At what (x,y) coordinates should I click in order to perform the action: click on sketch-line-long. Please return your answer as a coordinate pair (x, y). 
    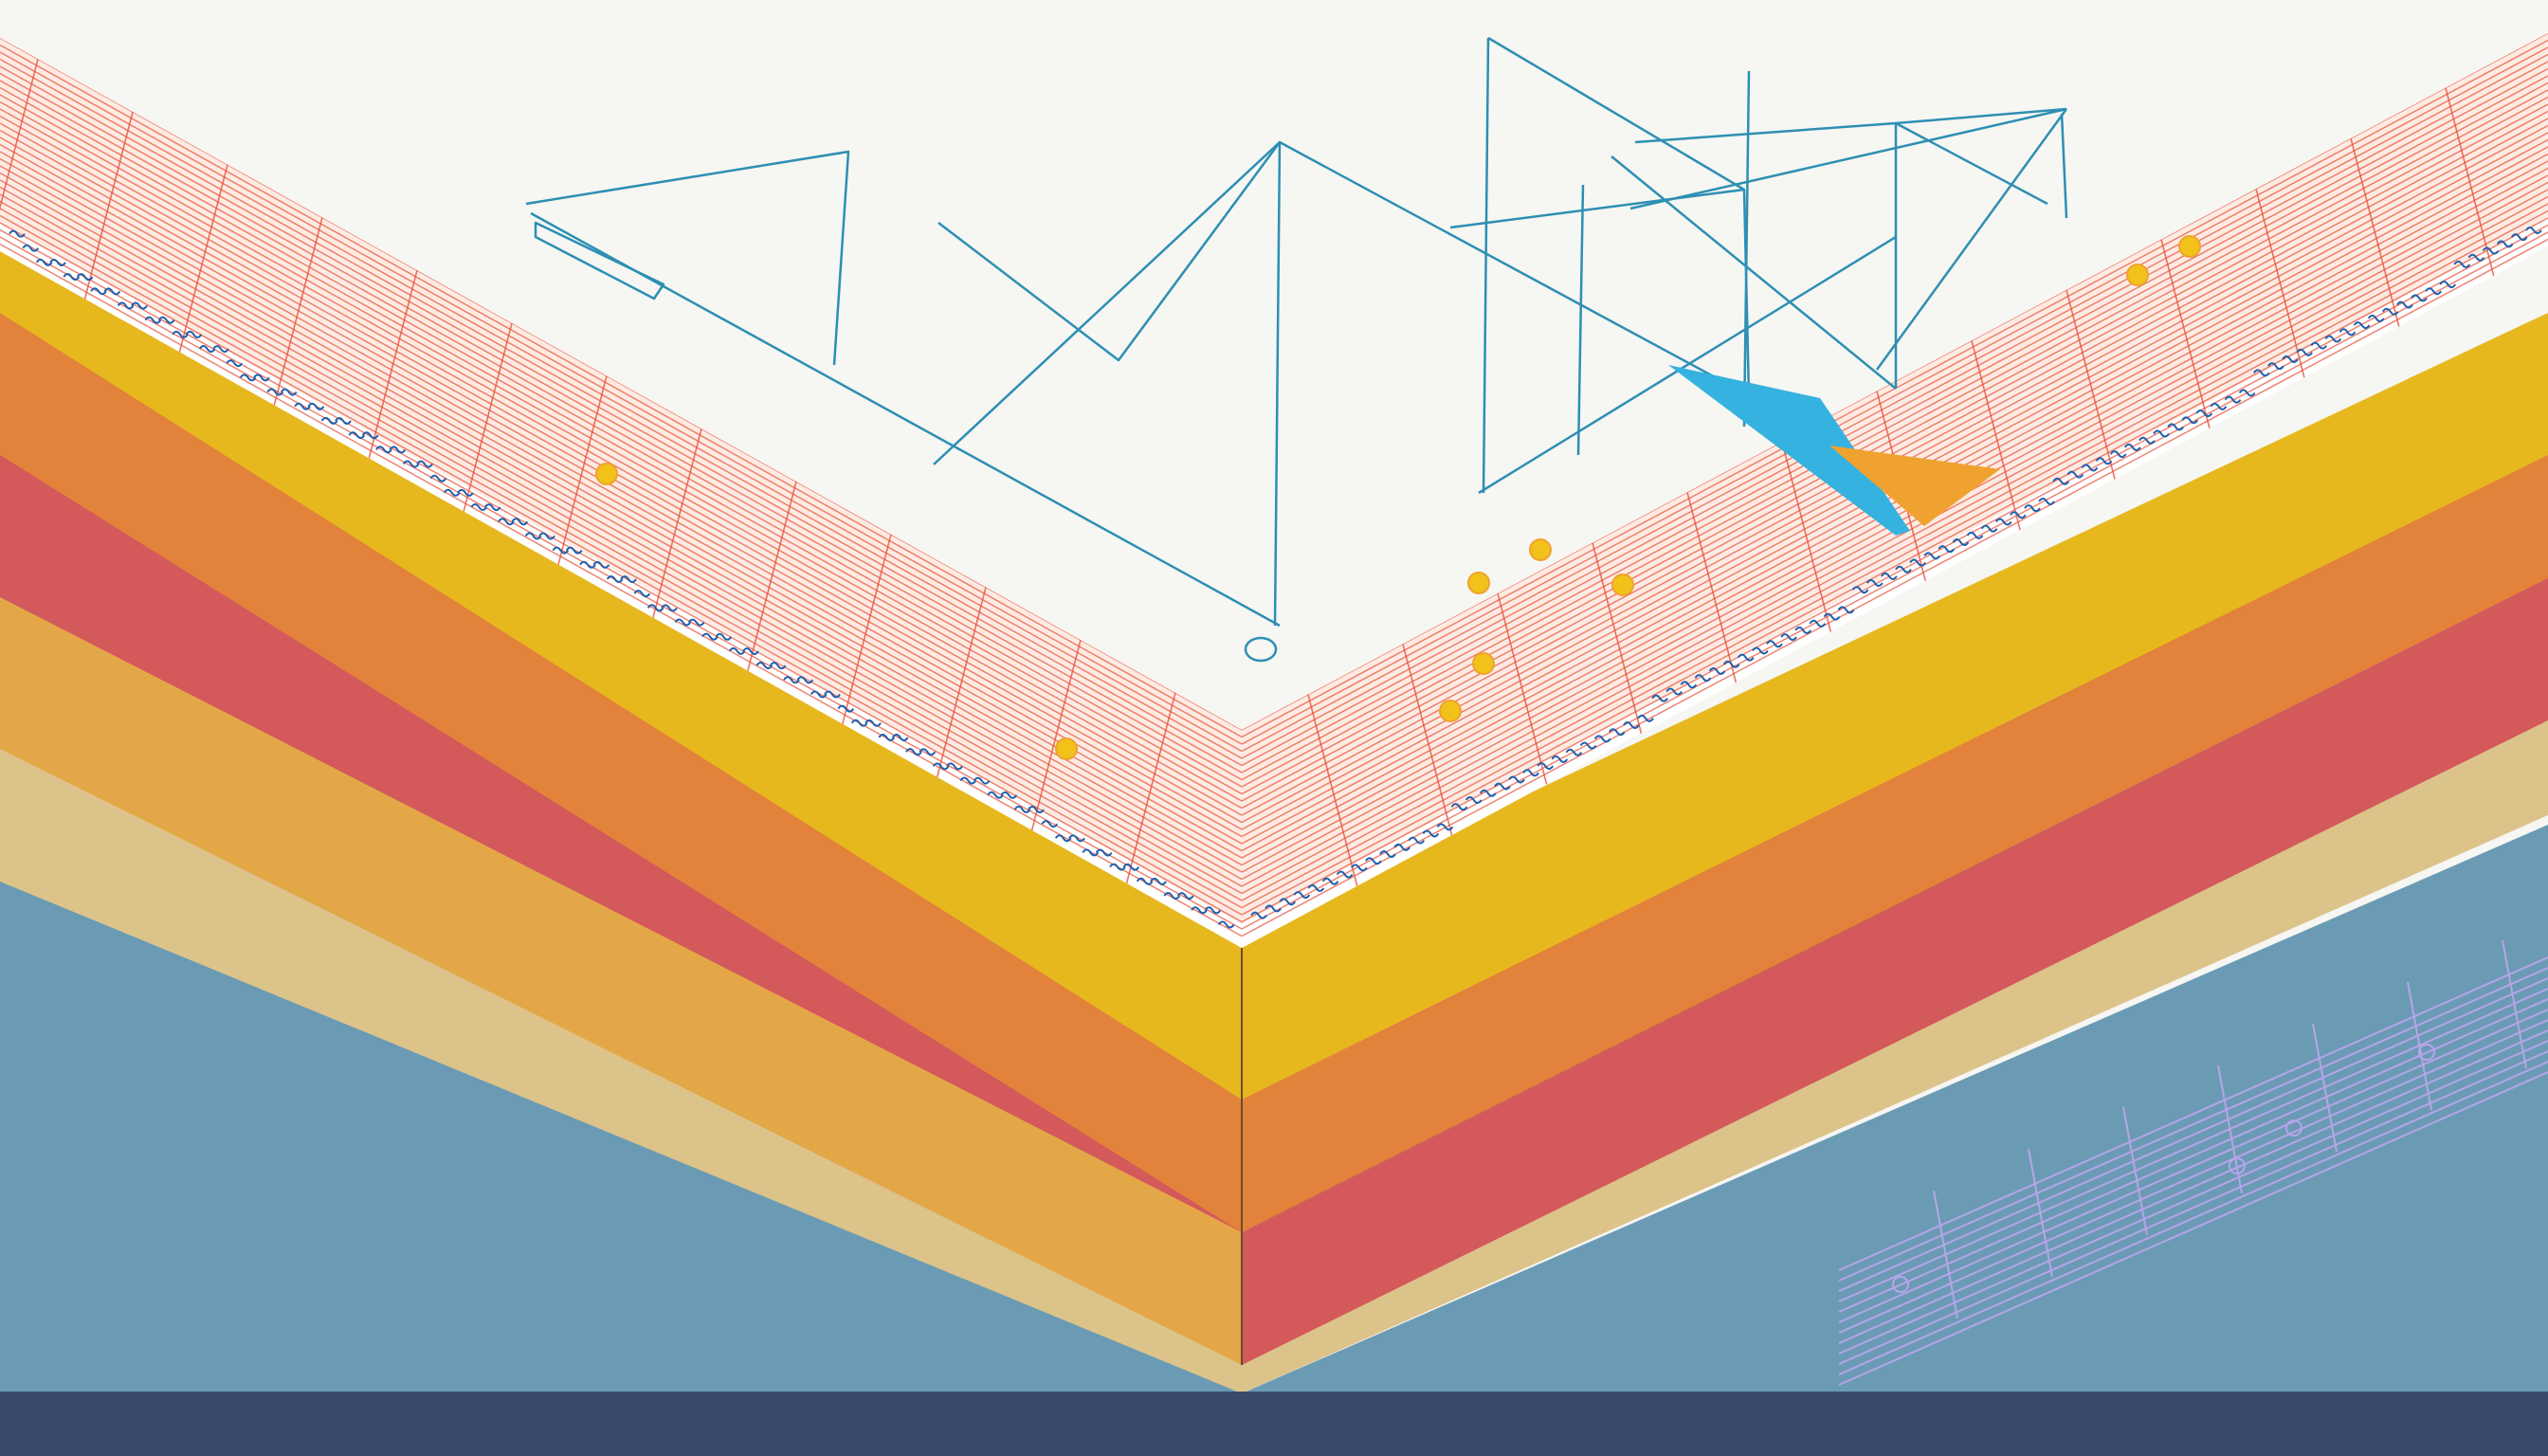
    Looking at the image, I should click on (905, 419).